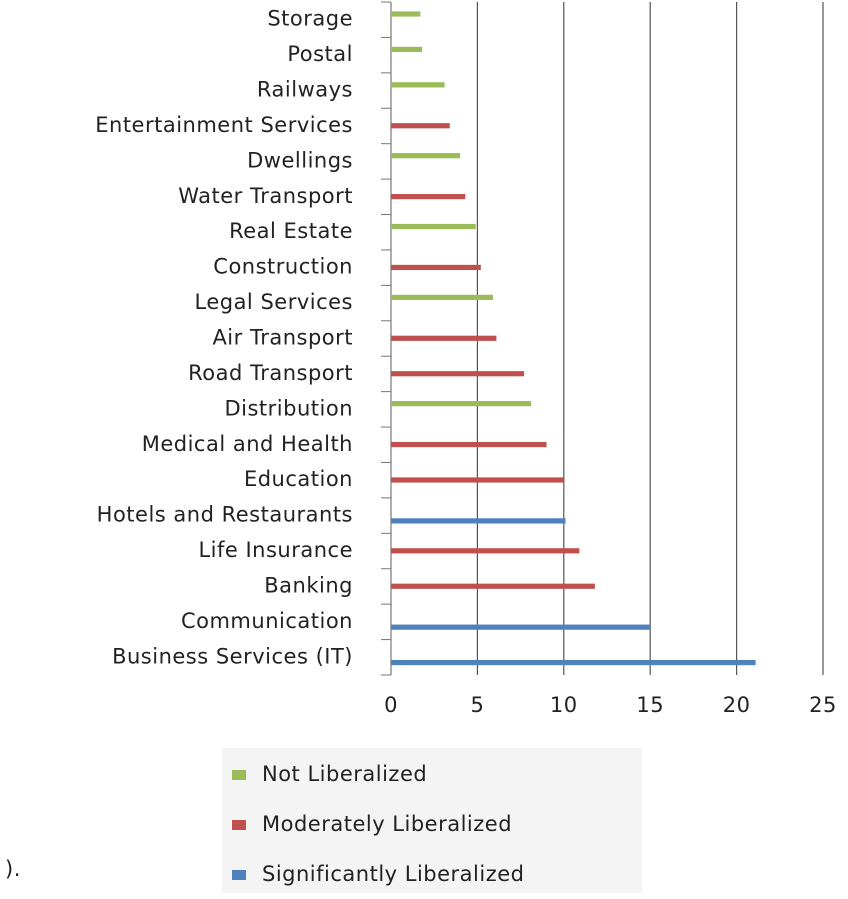 The width and height of the screenshot is (848, 899). What do you see at coordinates (225, 515) in the screenshot?
I see `y-tick-label: Hotels and Restaurants` at bounding box center [225, 515].